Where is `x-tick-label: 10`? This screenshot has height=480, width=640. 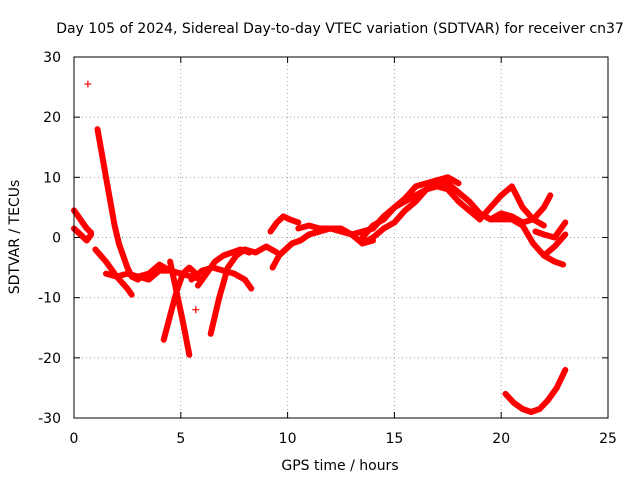
x-tick-label: 10 is located at coordinates (288, 439).